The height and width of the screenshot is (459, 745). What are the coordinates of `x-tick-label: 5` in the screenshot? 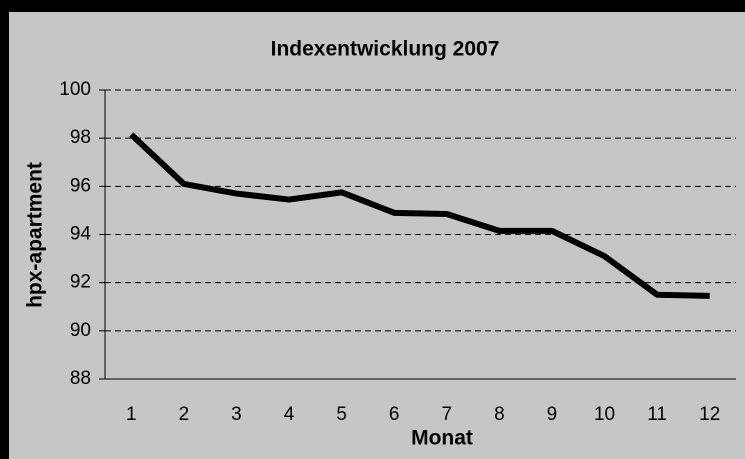 It's located at (341, 414).